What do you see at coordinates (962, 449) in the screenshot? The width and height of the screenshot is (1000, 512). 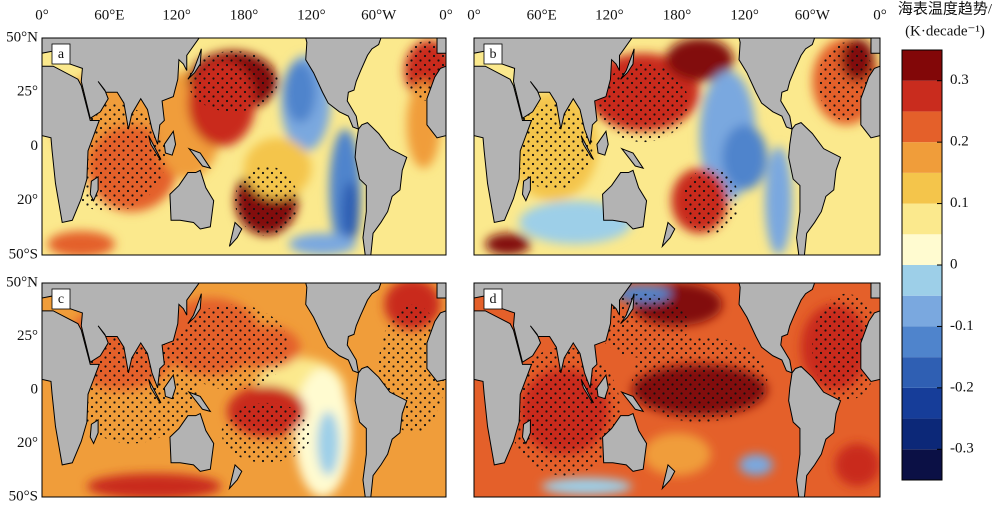 I see `colorbar-tick-label: -0.3` at bounding box center [962, 449].